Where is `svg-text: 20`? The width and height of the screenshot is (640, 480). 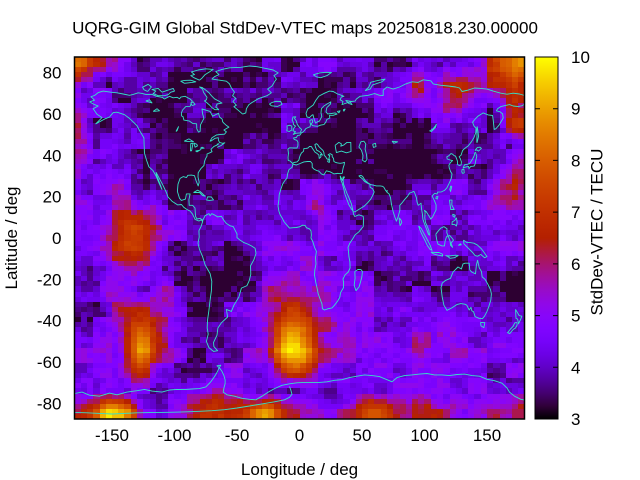
svg-text: 20 is located at coordinates (52, 197).